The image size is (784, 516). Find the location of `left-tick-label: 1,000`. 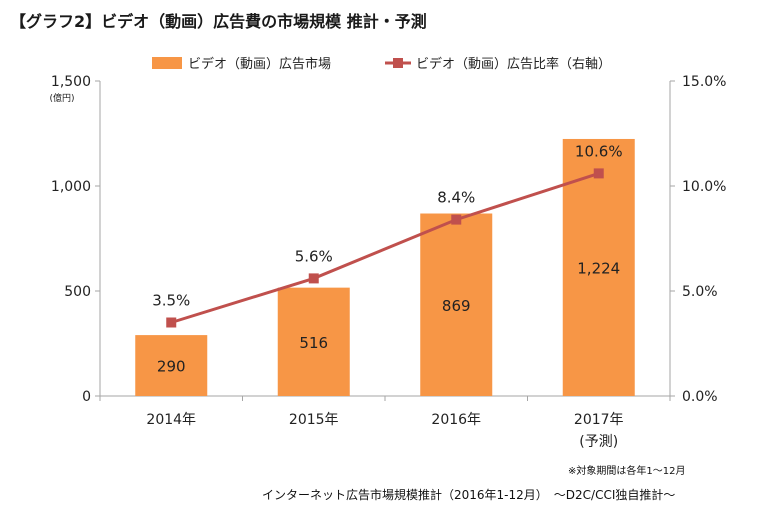

left-tick-label: 1,000 is located at coordinates (71, 187).